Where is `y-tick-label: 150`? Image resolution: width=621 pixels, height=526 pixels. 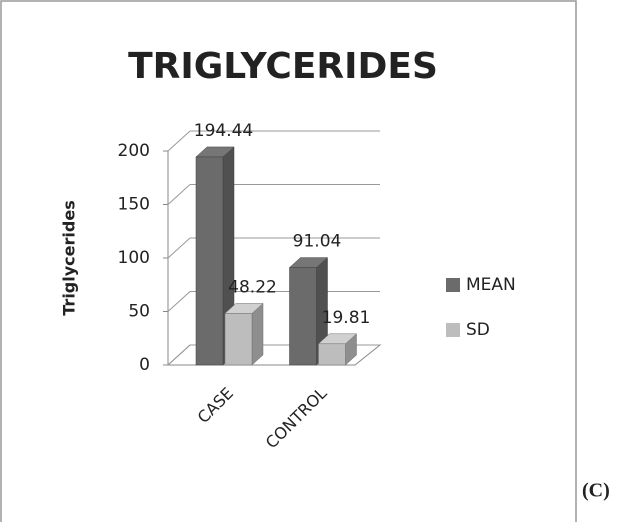 y-tick-label: 150 is located at coordinates (134, 205).